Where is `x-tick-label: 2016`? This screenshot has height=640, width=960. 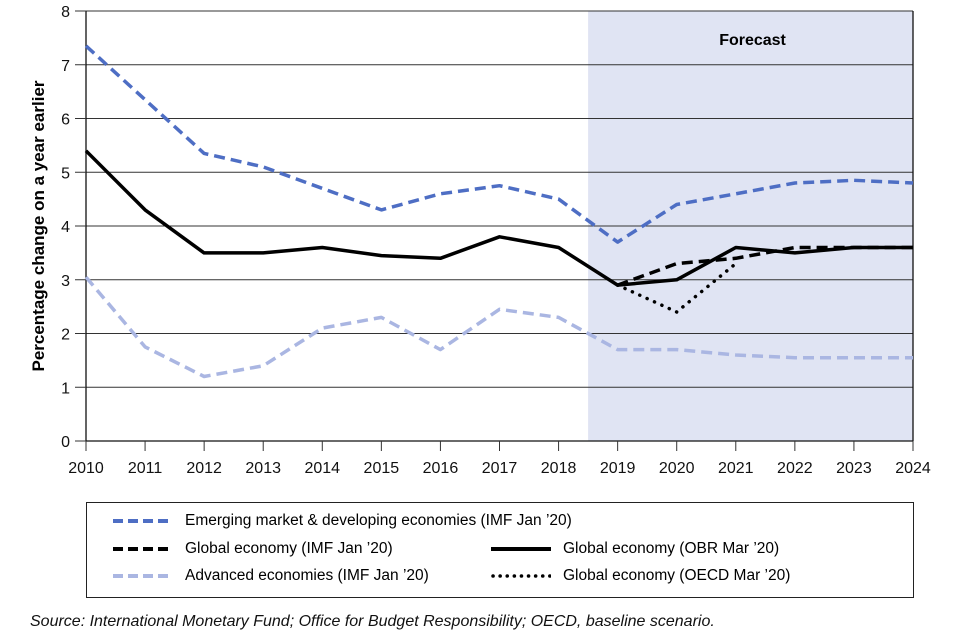 x-tick-label: 2016 is located at coordinates (441, 468).